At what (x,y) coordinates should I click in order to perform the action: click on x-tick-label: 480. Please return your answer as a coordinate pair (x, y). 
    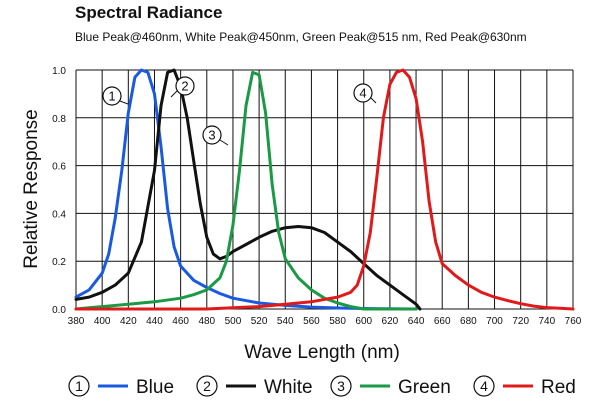
    Looking at the image, I should click on (206, 321).